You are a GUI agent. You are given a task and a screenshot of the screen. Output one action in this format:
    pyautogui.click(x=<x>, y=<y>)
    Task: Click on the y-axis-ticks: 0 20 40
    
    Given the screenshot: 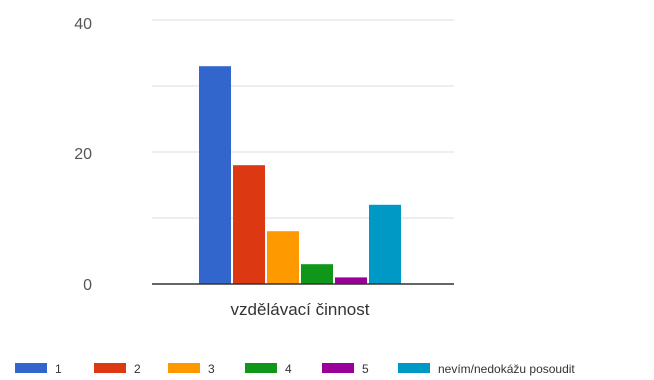 What is the action you would take?
    pyautogui.click(x=83, y=155)
    